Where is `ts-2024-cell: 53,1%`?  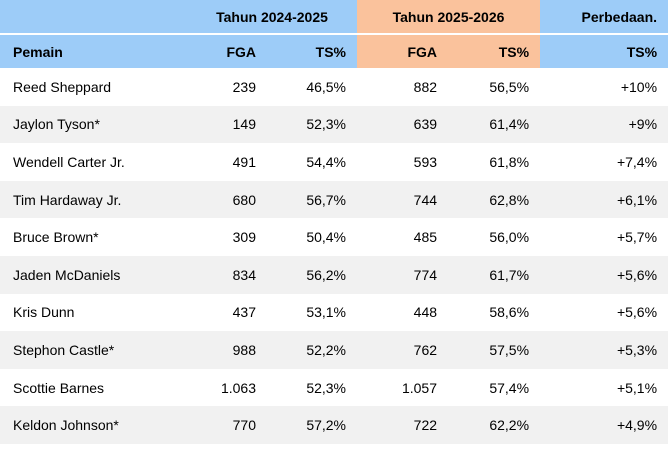 ts-2024-cell: 53,1% is located at coordinates (326, 312).